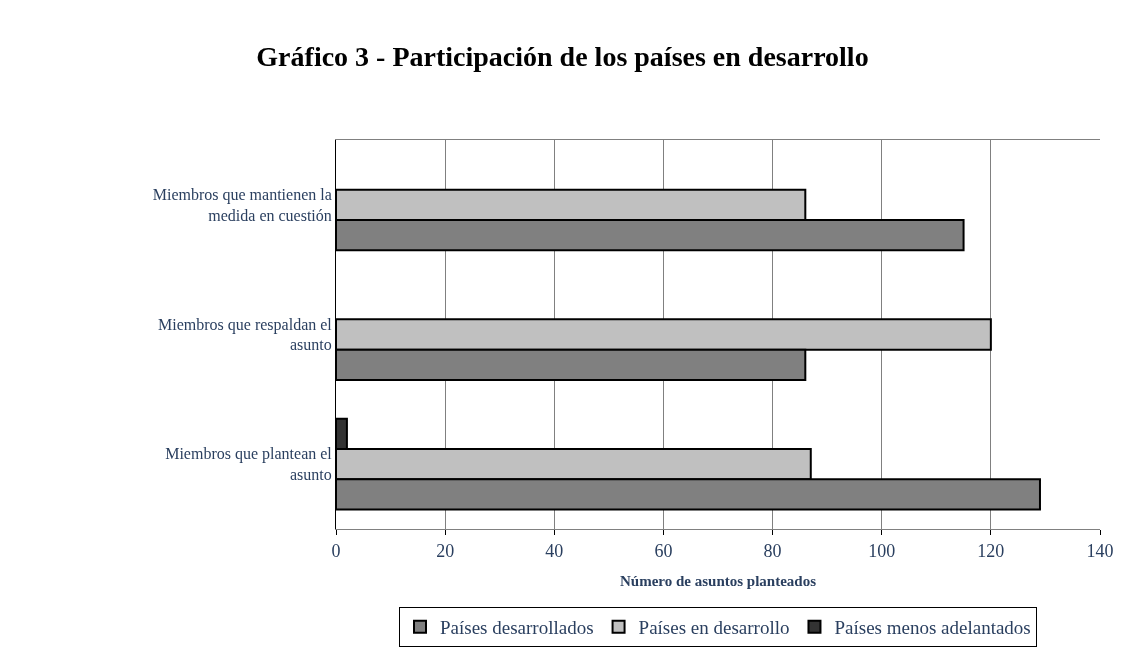 The width and height of the screenshot is (1125, 659). What do you see at coordinates (445, 550) in the screenshot?
I see `x-tick-label: 20` at bounding box center [445, 550].